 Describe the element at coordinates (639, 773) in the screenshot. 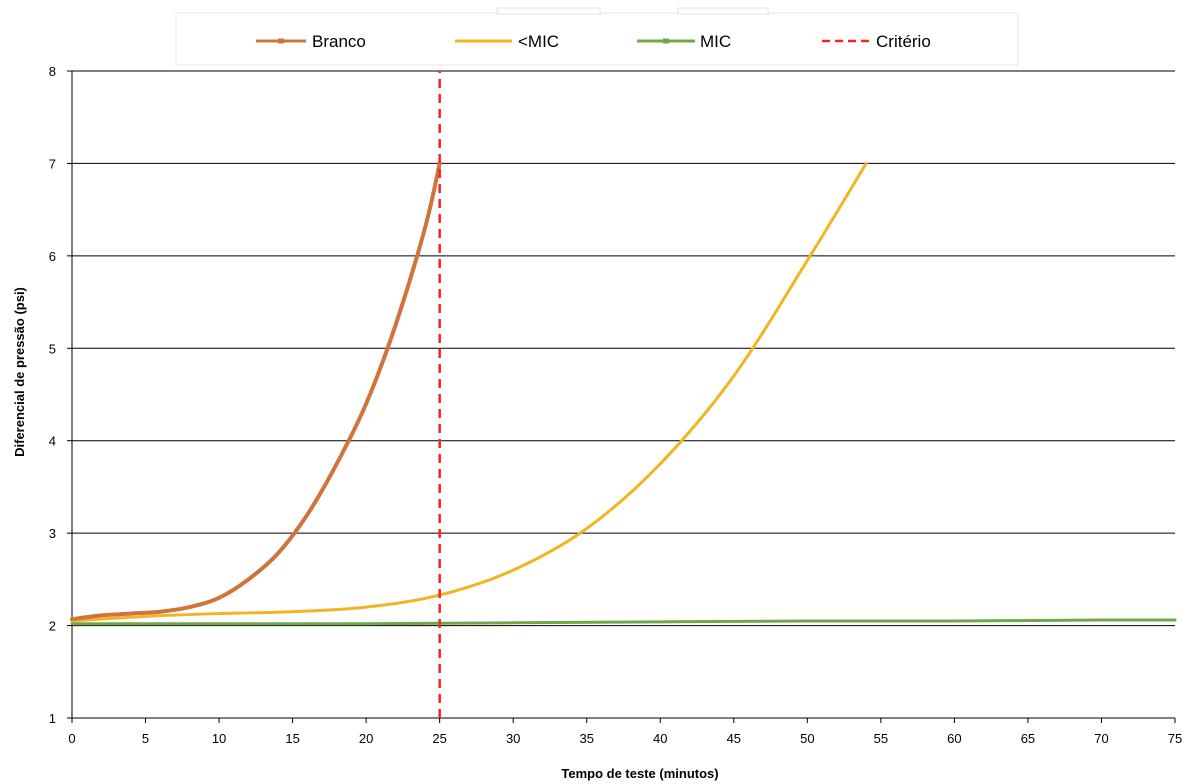

I see `x-axis-title: Tempo de teste (minutos)` at that location.